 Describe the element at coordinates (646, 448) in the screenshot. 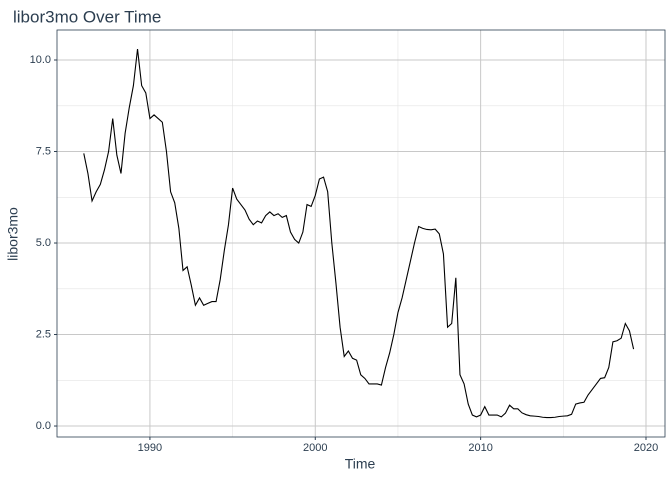

I see `x-tick-label: 2020` at that location.